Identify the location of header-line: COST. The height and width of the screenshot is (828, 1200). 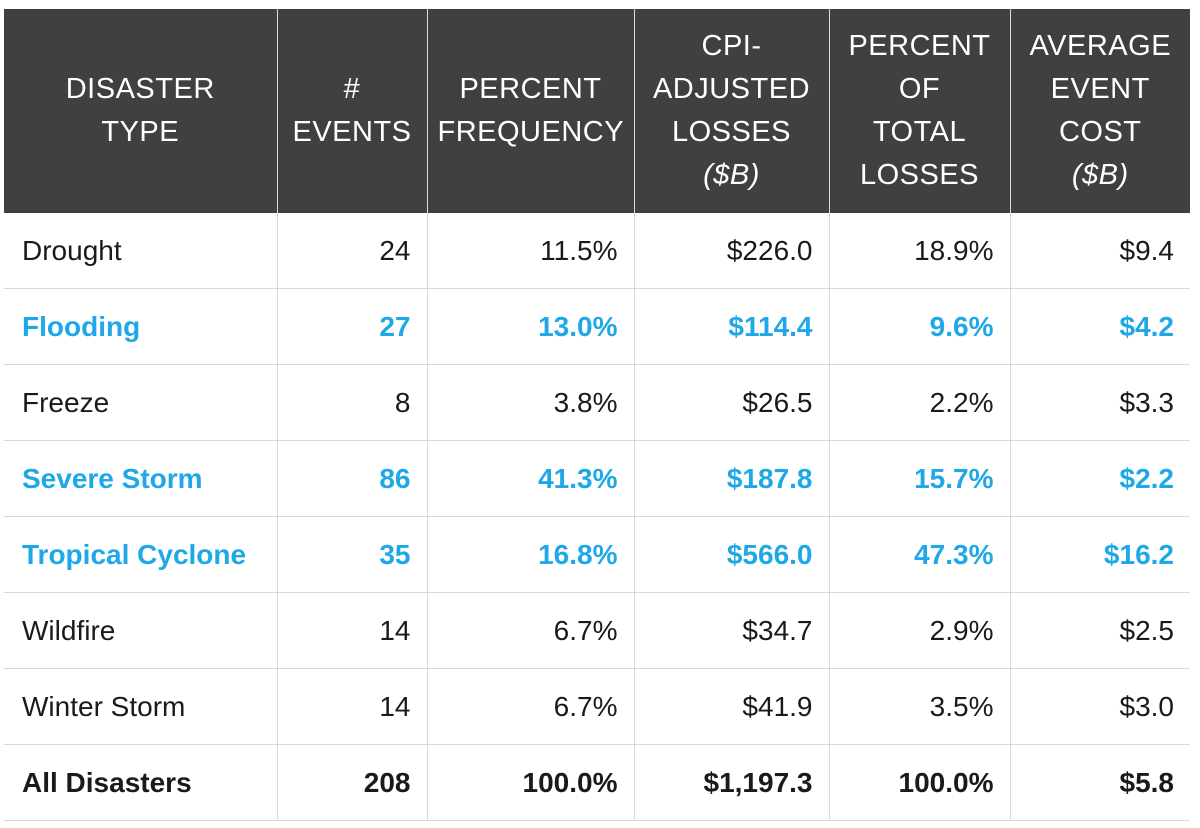
(1100, 132).